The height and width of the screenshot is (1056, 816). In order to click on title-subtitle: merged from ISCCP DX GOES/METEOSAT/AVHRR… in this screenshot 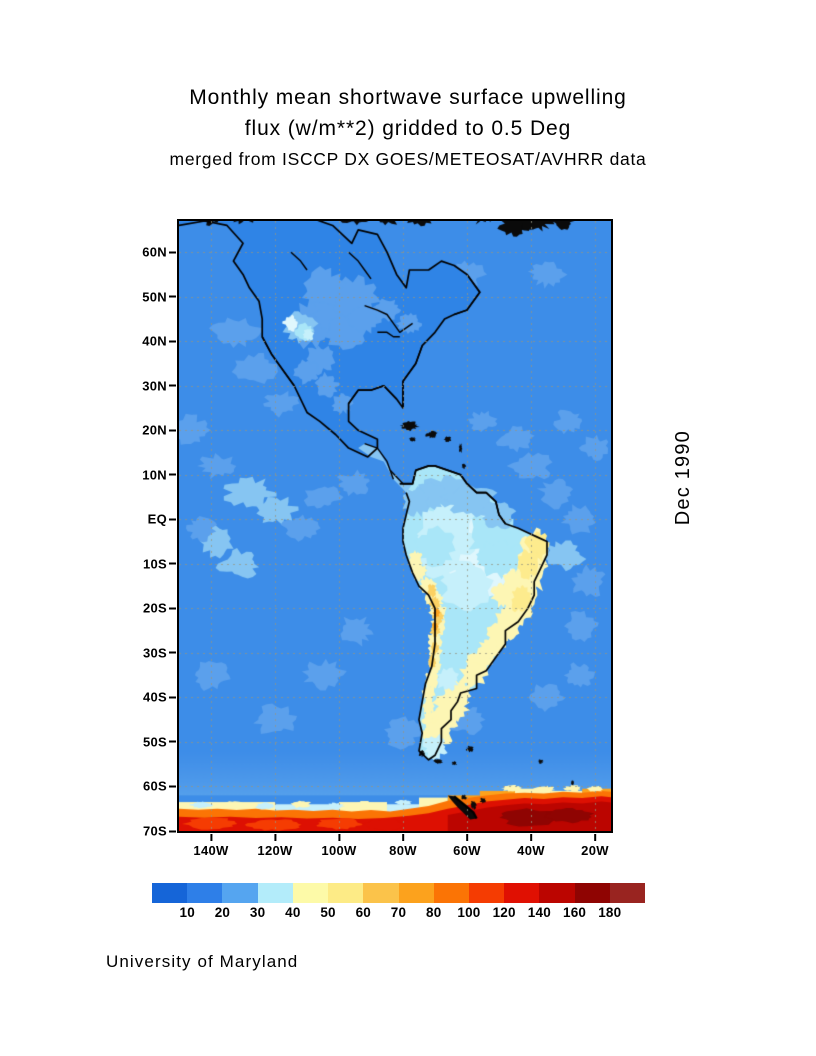, I will do `click(408, 159)`.